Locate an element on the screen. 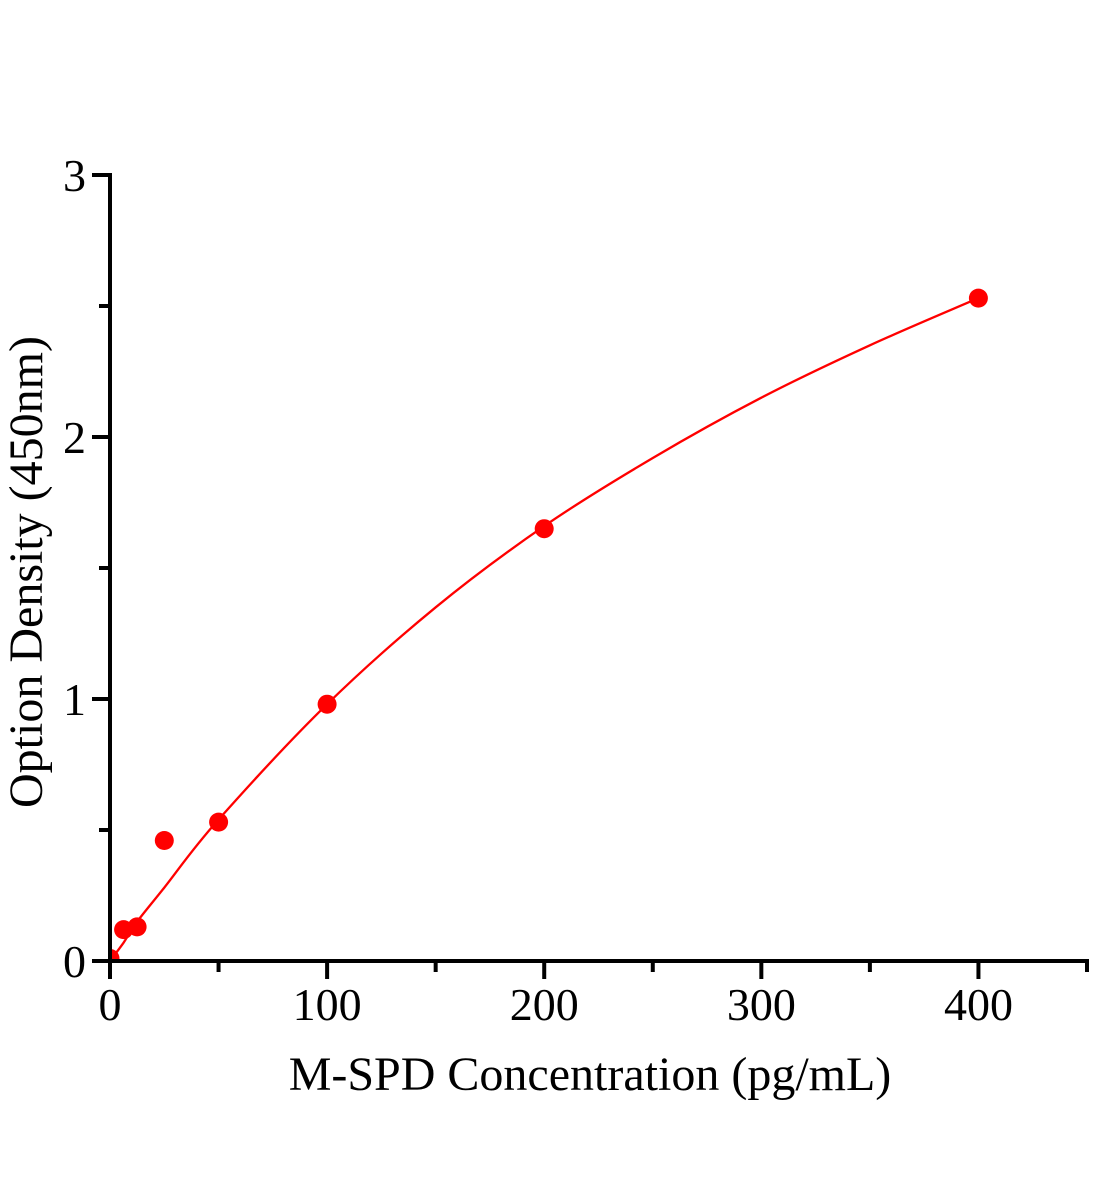  x-tick-label: 200 is located at coordinates (544, 1004).